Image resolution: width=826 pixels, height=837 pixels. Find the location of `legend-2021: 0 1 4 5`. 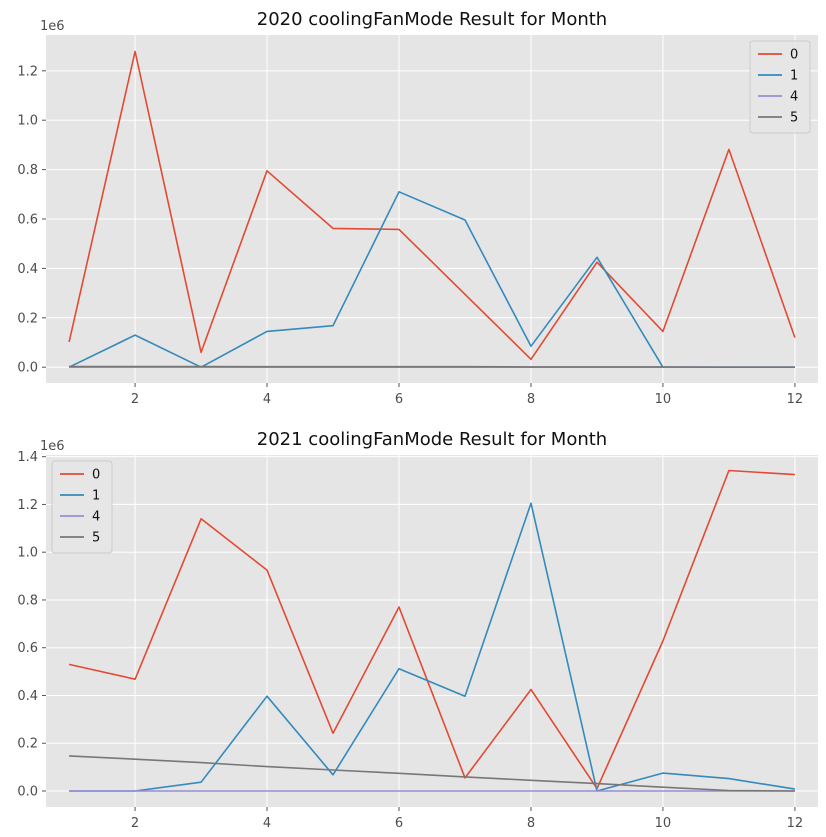

legend-2021: 0 1 4 5 is located at coordinates (82, 507).